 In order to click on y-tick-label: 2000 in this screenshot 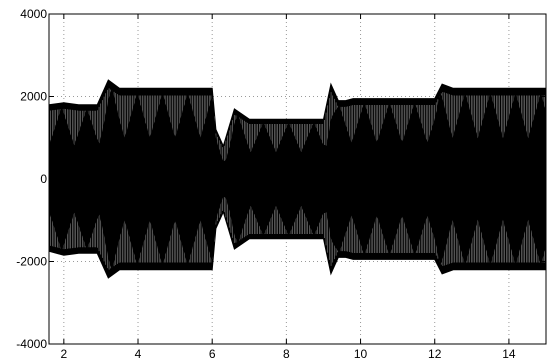, I will do `click(33, 97)`.